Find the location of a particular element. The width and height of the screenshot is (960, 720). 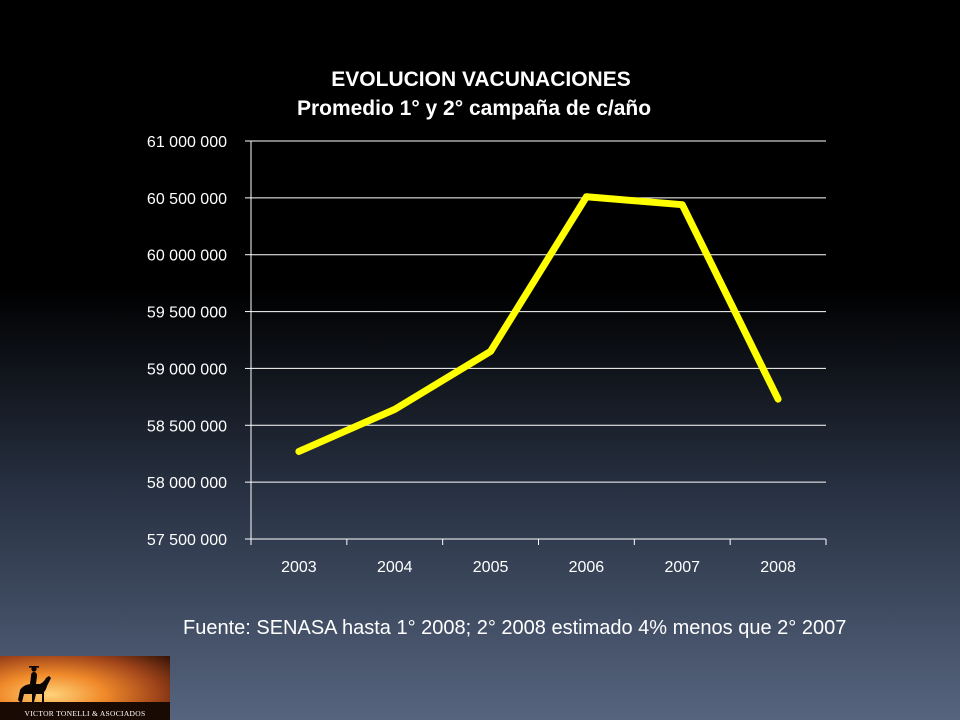

horse-rider-icon is located at coordinates (85, 688).